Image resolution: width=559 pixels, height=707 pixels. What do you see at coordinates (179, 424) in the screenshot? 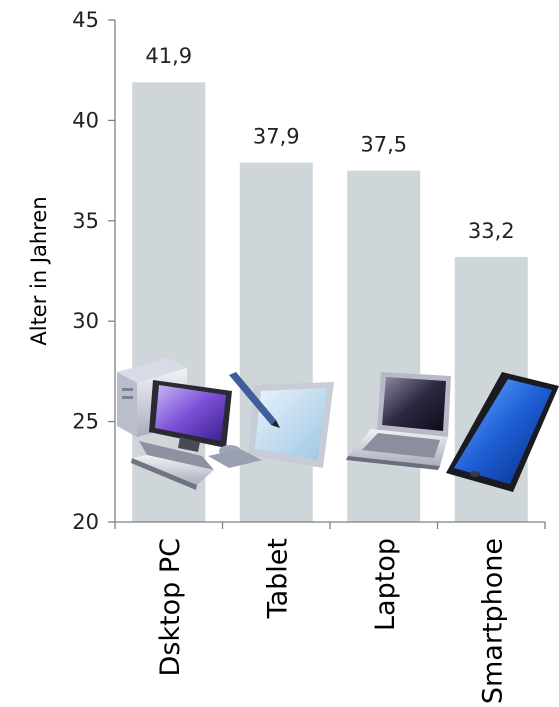
I see `desktop-pc-icon` at bounding box center [179, 424].